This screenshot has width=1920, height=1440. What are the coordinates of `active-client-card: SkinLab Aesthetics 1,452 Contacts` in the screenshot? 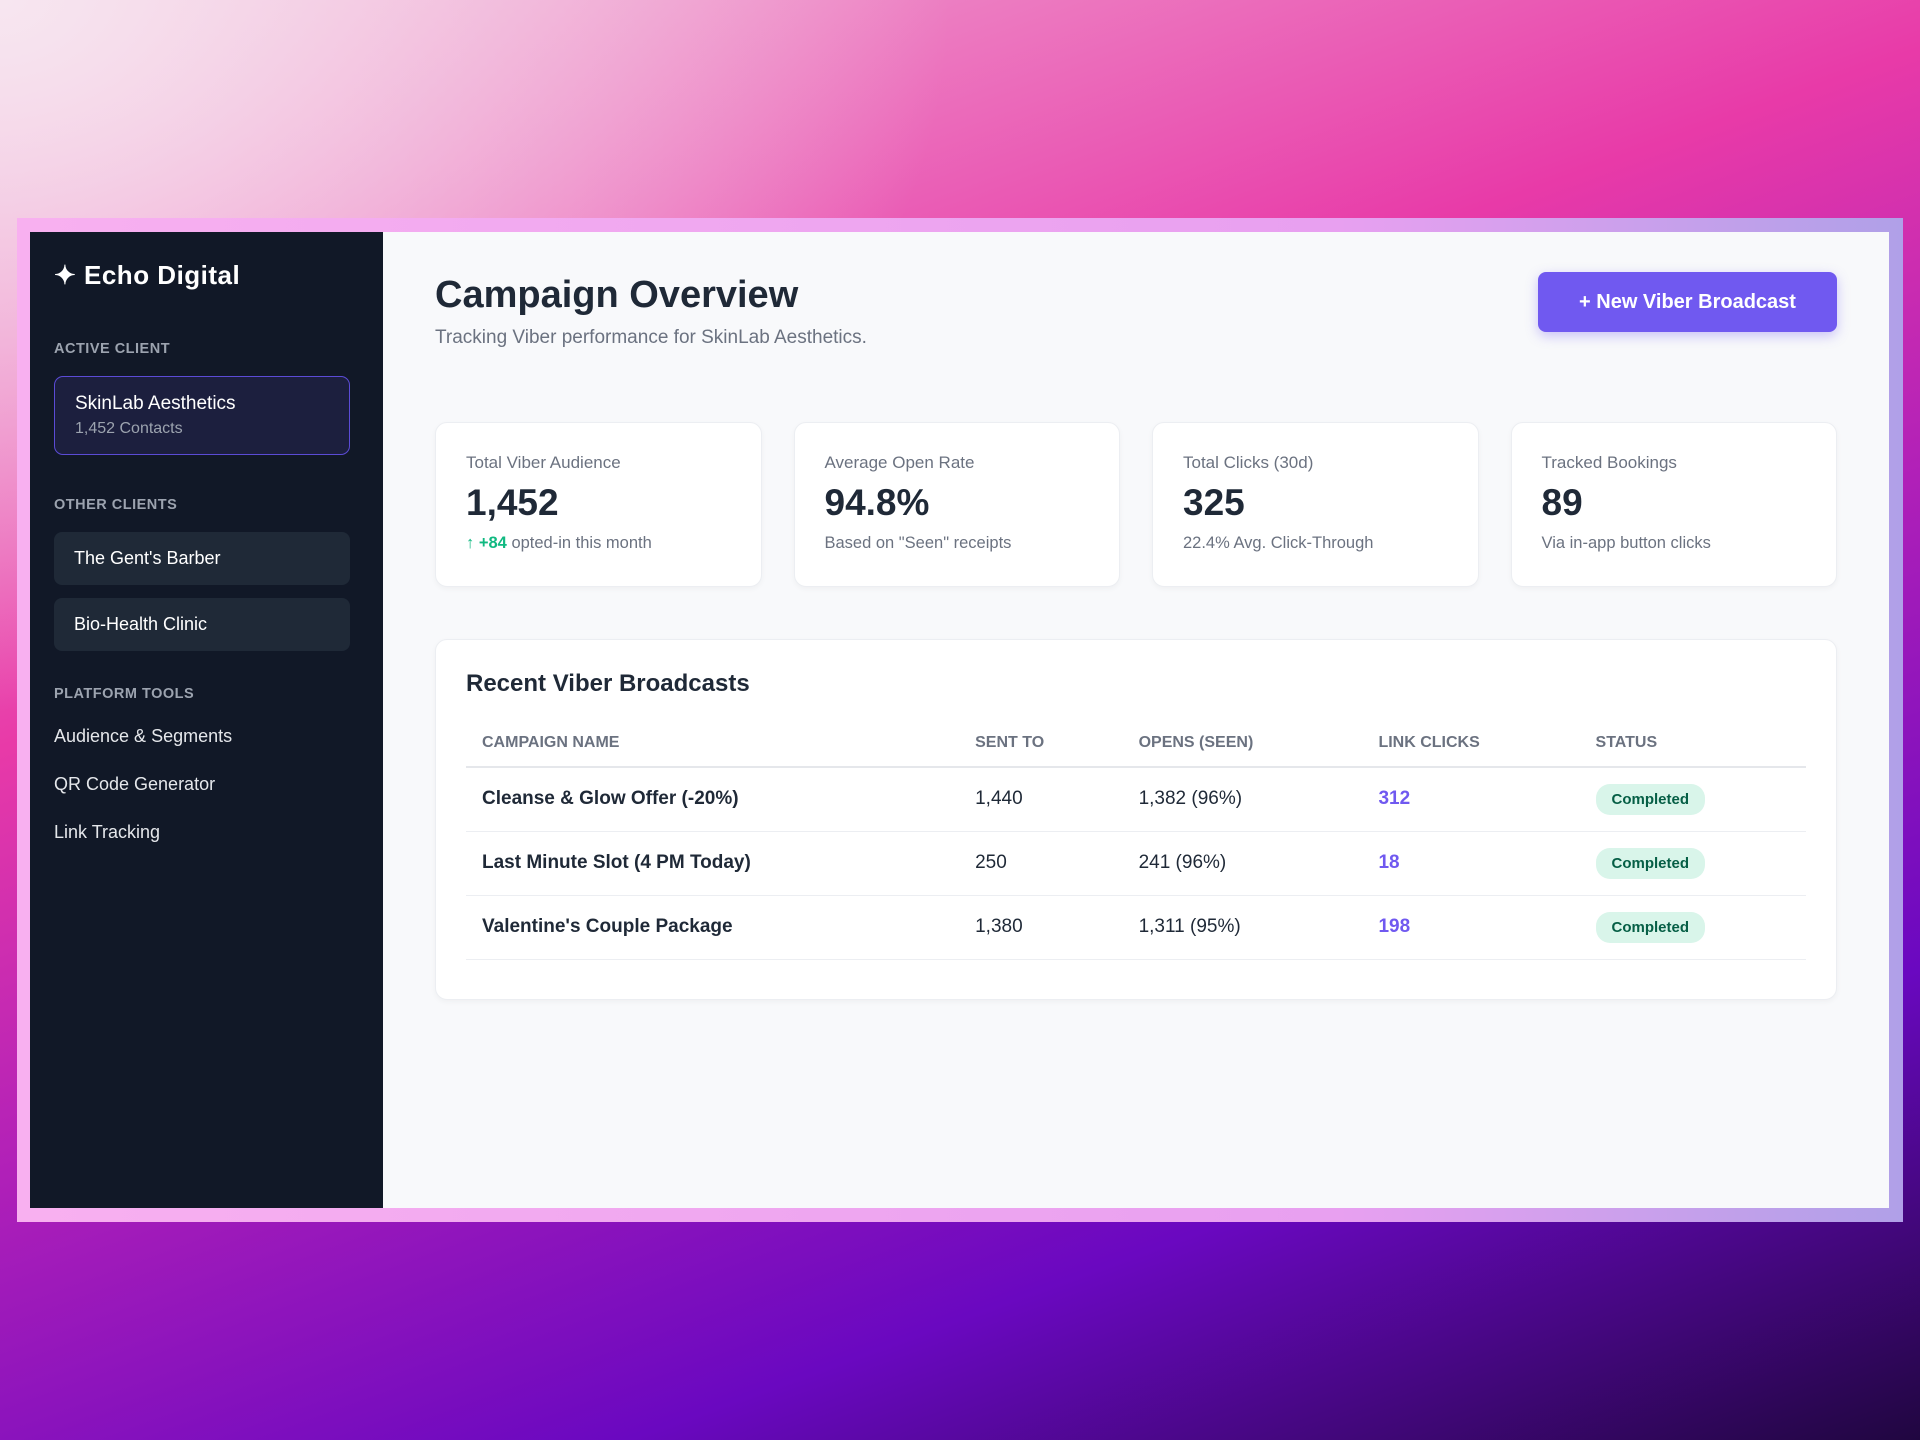 It's located at (202, 415).